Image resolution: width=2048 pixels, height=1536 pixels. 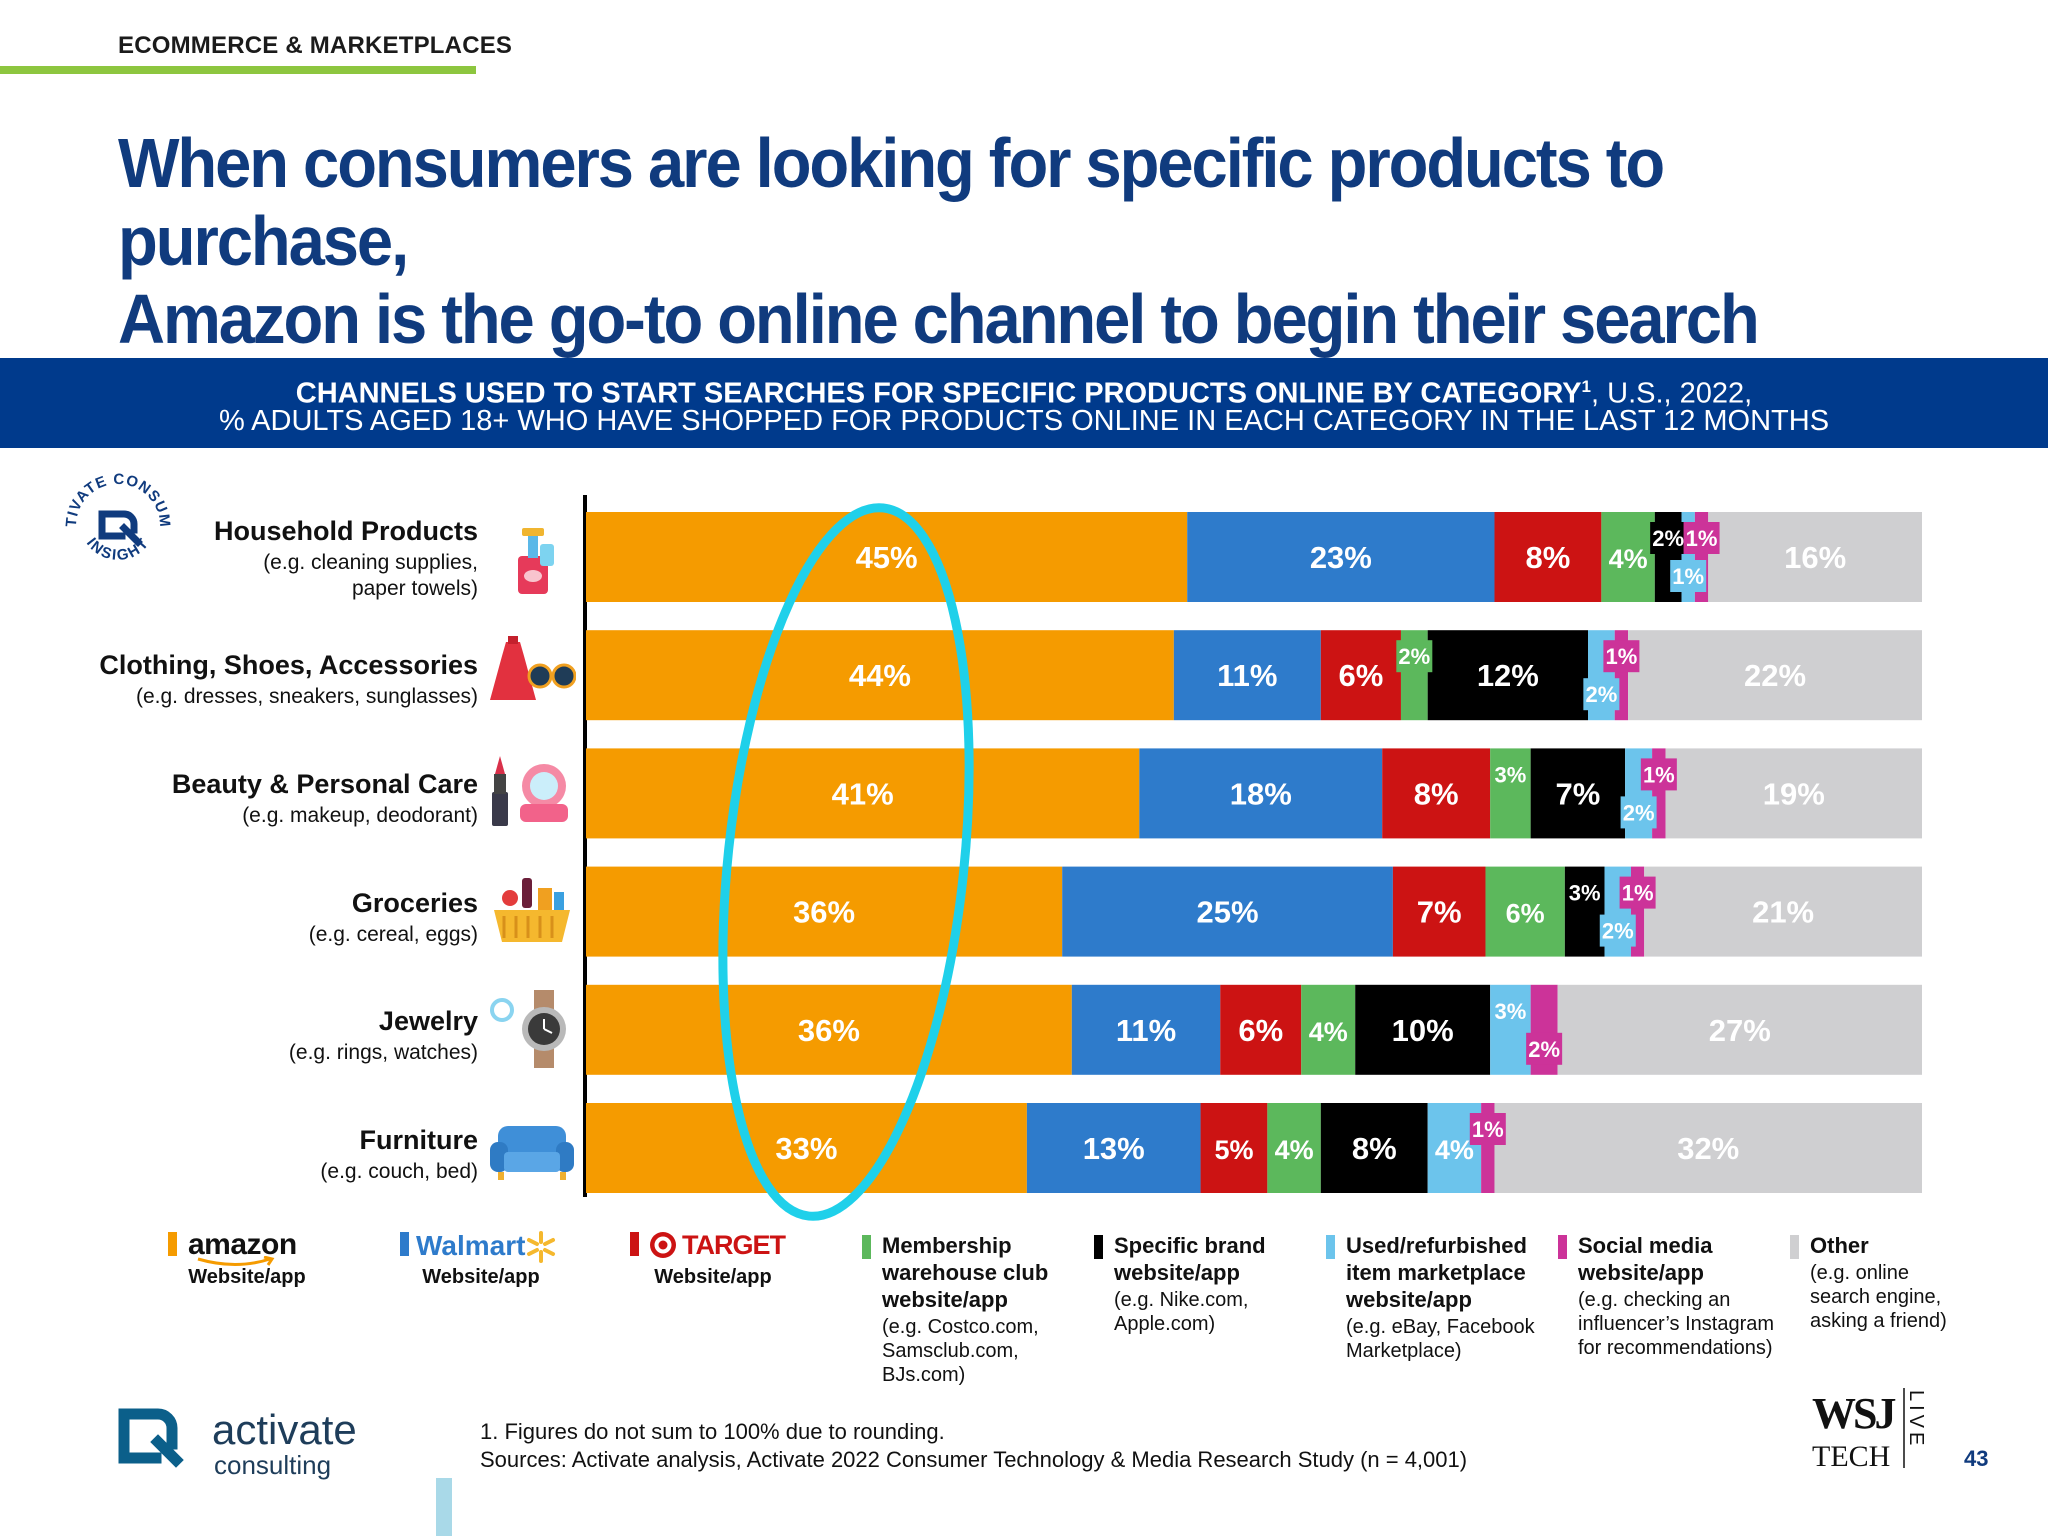 I want to click on data-label: 32%, so click(x=1708, y=1148).